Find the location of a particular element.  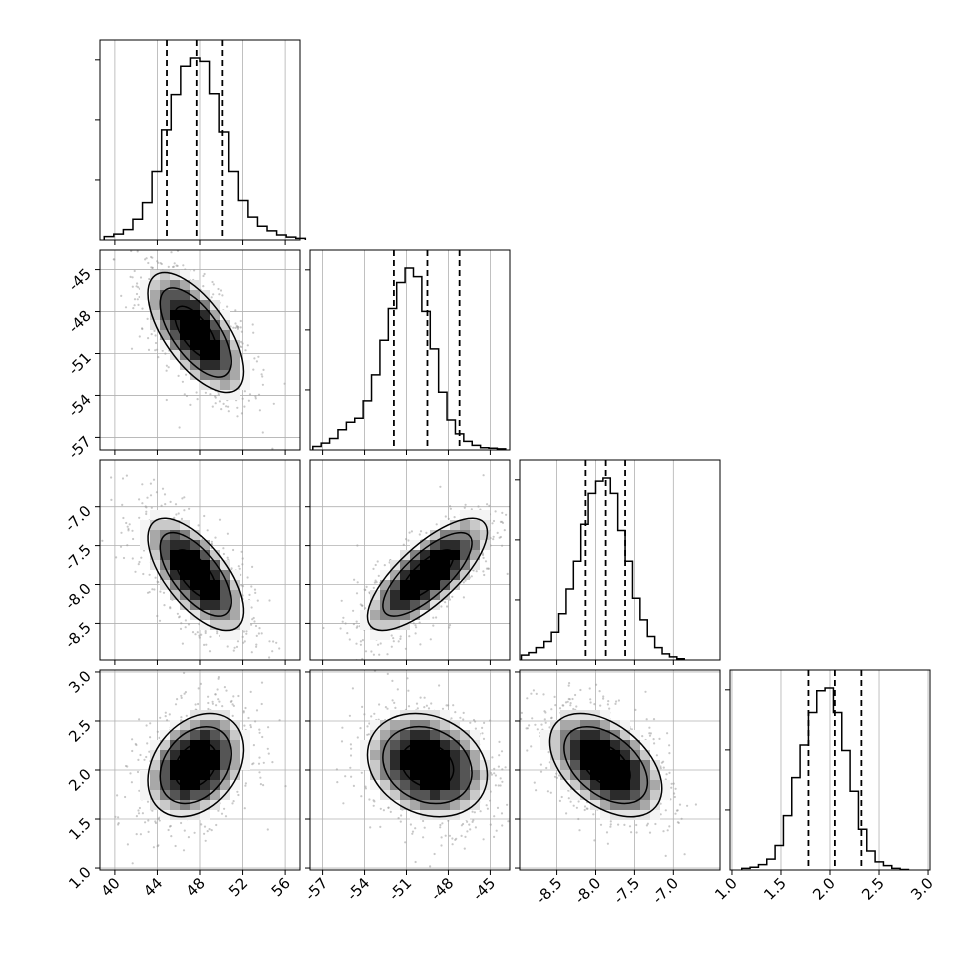

density-panel: 40 44 48 52 561.01.52.02.53.0 is located at coordinates (183, 783).